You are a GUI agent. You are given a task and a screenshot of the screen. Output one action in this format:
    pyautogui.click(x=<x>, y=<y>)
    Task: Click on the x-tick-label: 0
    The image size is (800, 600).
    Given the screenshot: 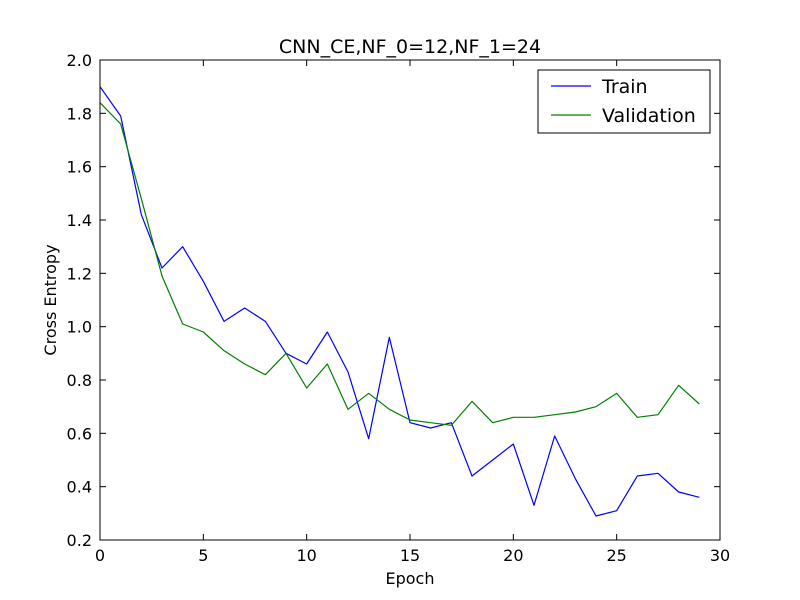 What is the action you would take?
    pyautogui.click(x=100, y=555)
    